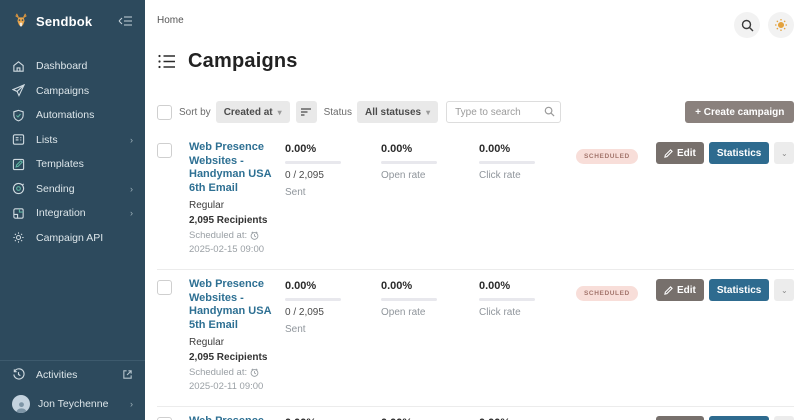 This screenshot has width=800, height=420. I want to click on sidebar-item-campaign-api: Campaign API, so click(72, 238).